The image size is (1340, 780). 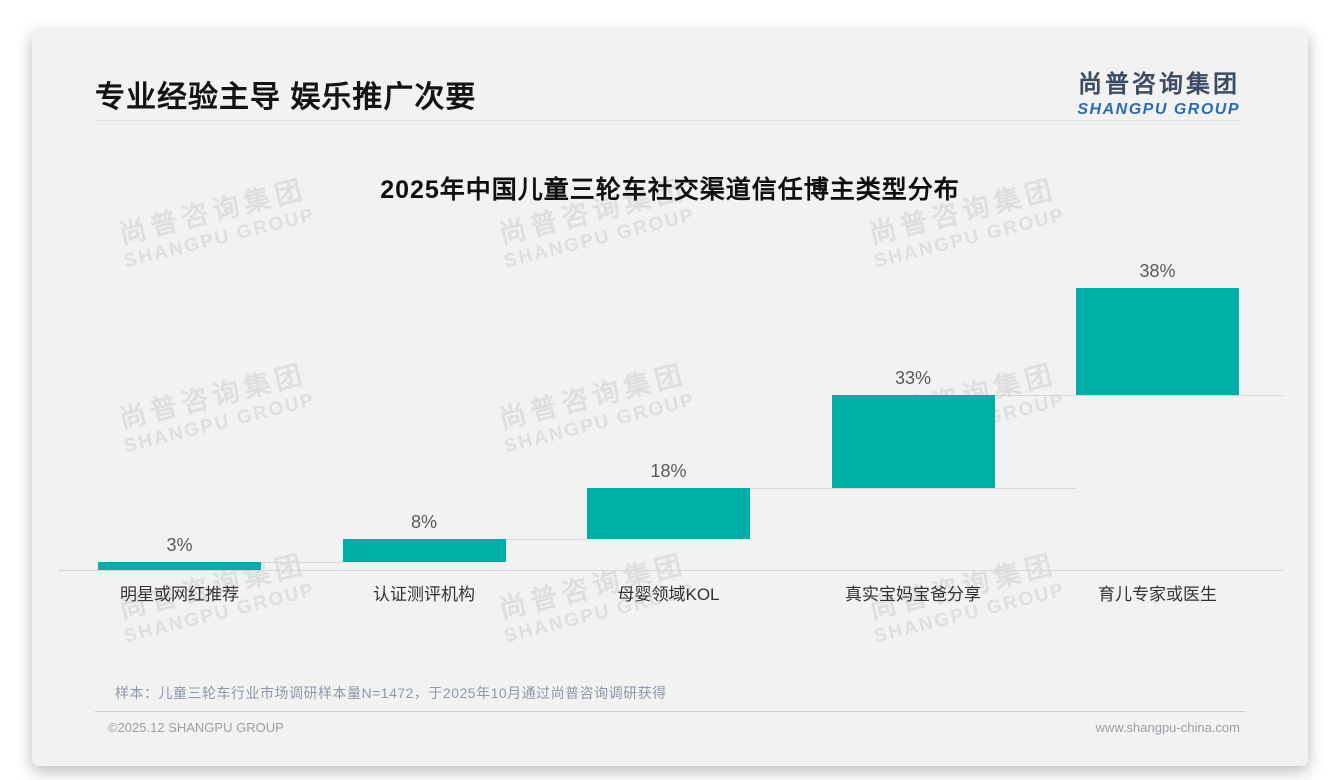 I want to click on company-logo: 尚普咨询集团 SHANGPU GROUP, so click(x=1158, y=91).